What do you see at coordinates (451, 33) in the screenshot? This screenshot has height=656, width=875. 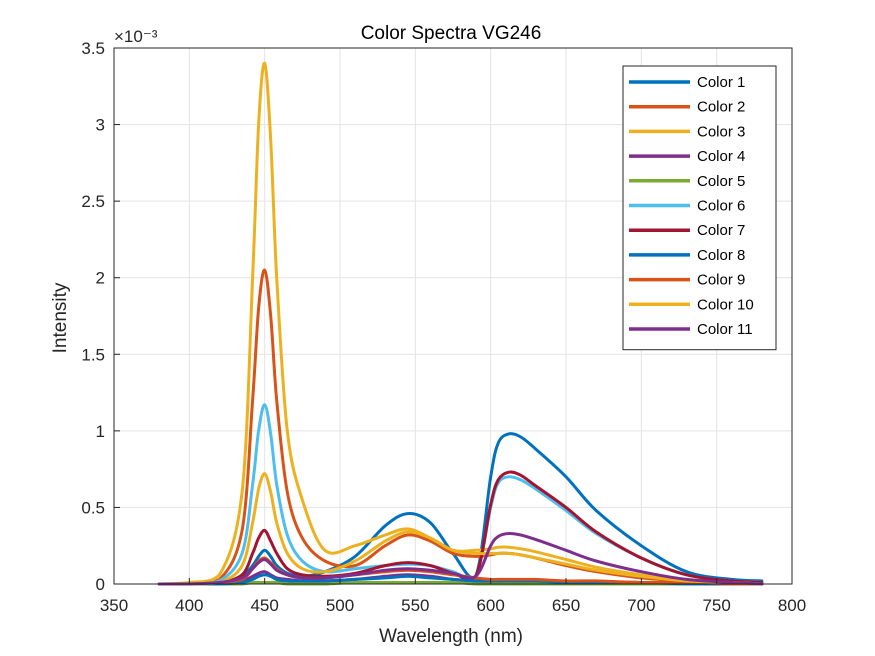 I see `chart-title: Color Spectra VG246` at bounding box center [451, 33].